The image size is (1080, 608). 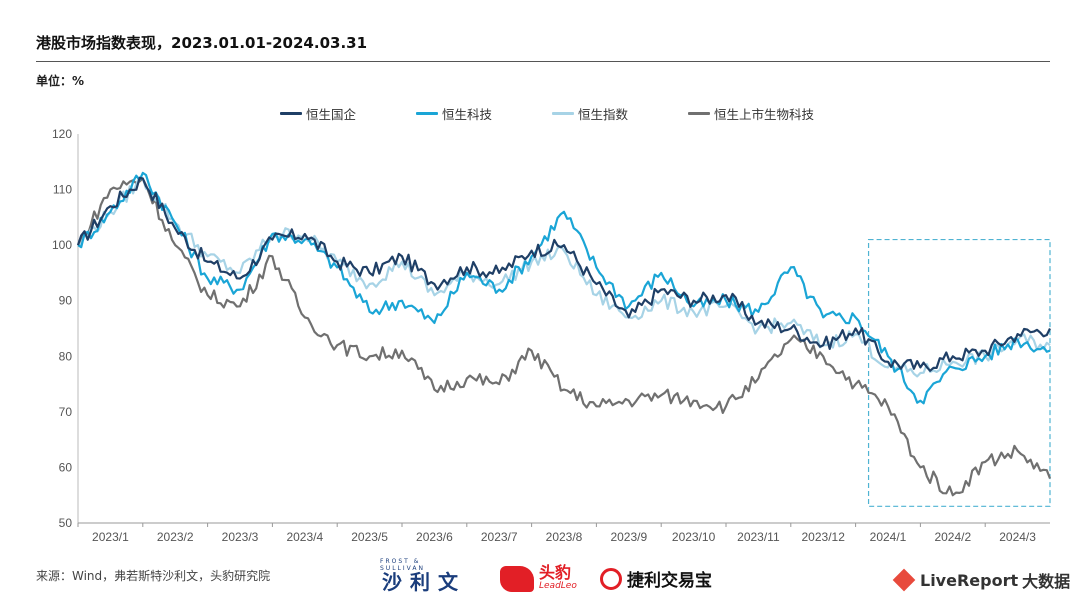 What do you see at coordinates (202, 43) in the screenshot?
I see `chart-title: 港股市场指数表现，2023.01.01-2024.03.31` at bounding box center [202, 43].